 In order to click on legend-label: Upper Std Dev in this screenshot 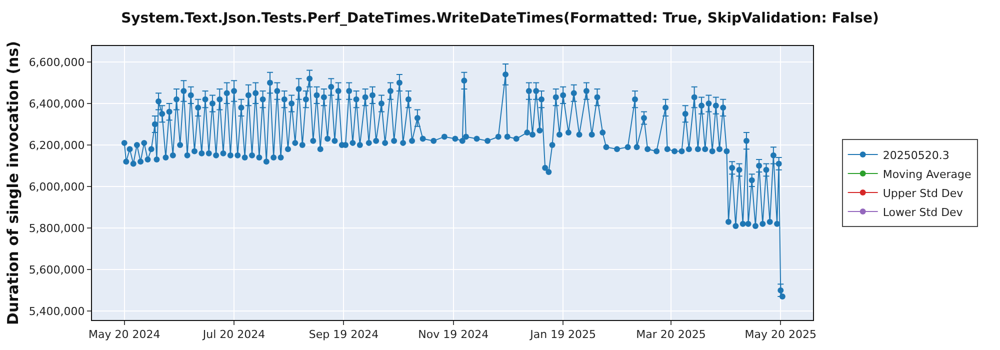, I will do `click(923, 193)`.